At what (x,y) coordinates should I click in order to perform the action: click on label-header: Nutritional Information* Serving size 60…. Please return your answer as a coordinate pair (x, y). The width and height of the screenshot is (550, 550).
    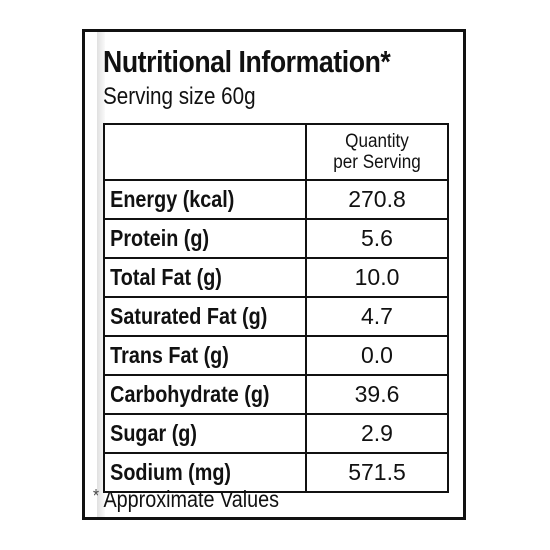
    Looking at the image, I should click on (279, 77).